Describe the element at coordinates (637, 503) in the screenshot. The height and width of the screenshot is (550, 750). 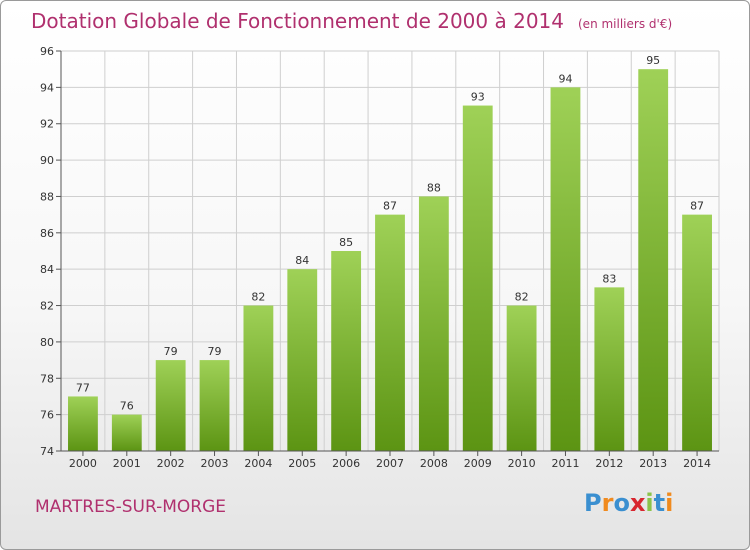
I see `logo-letter: x` at that location.